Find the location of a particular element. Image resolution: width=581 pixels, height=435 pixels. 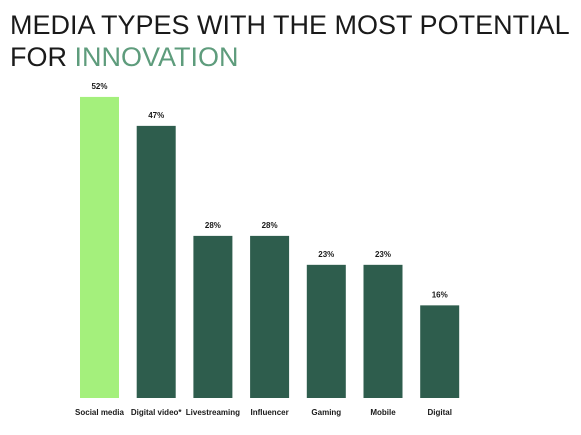

chart-title-line2: FOR INNOVATION is located at coordinates (124, 57).